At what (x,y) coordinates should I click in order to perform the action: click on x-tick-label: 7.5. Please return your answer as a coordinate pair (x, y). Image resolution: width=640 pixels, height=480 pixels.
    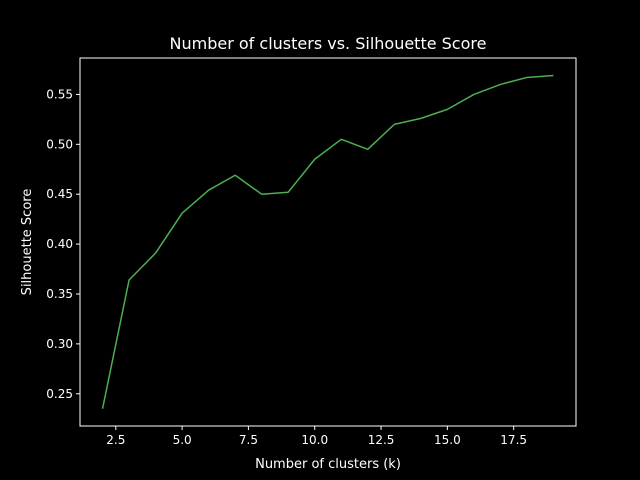
    Looking at the image, I should click on (248, 440).